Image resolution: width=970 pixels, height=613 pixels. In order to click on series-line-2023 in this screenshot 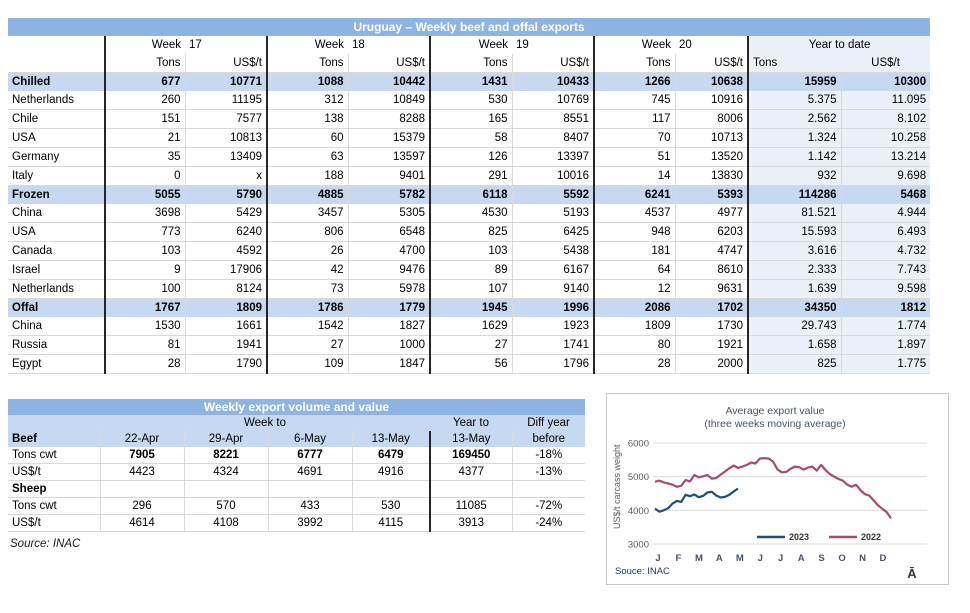, I will do `click(696, 500)`.